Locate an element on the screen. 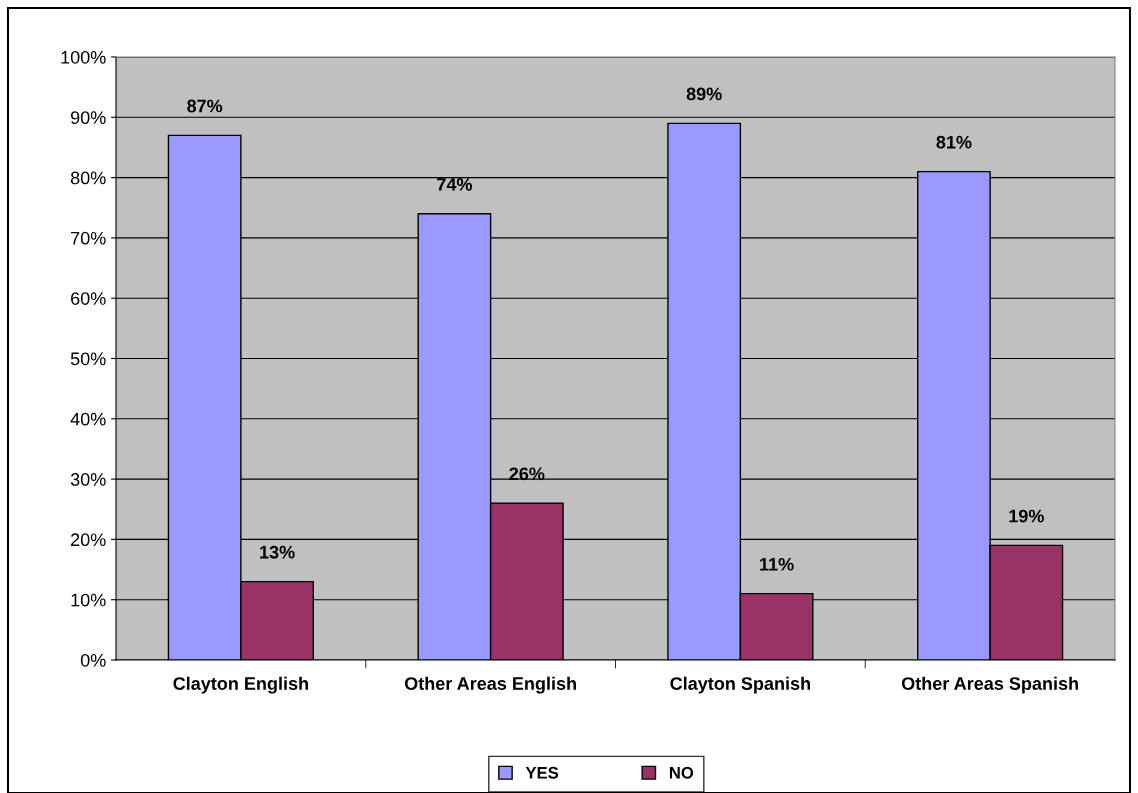 The width and height of the screenshot is (1138, 793). y-tick-label: 80% is located at coordinates (88, 178).